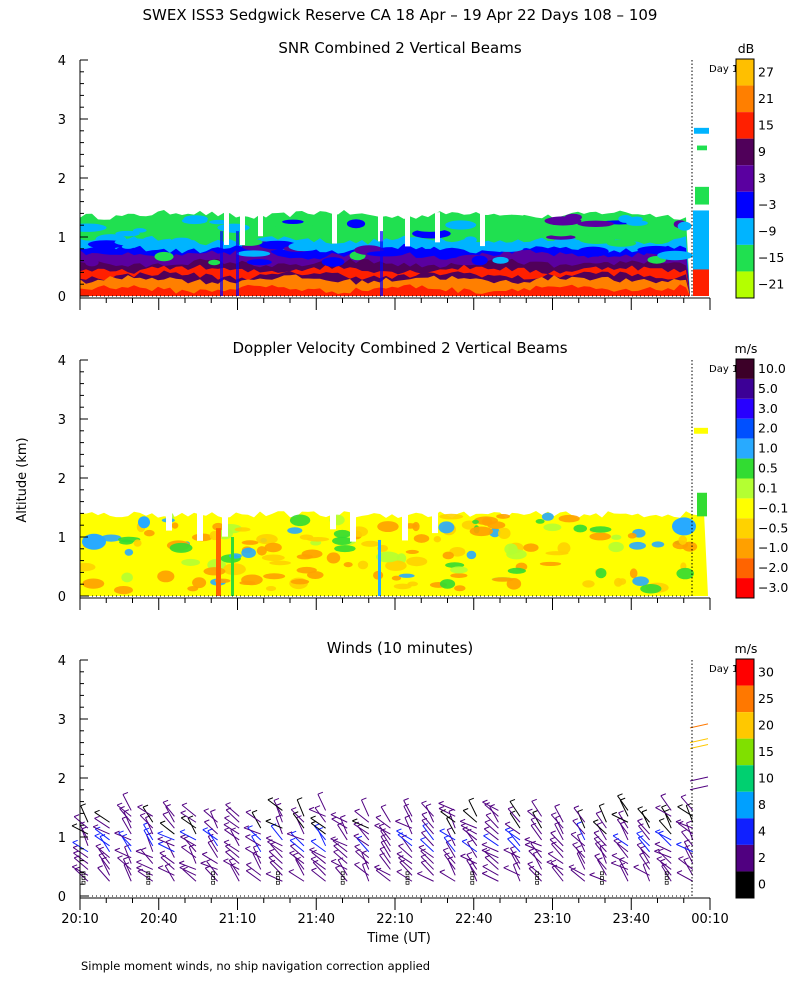  What do you see at coordinates (218, 562) in the screenshot?
I see `doppler-streak` at bounding box center [218, 562].